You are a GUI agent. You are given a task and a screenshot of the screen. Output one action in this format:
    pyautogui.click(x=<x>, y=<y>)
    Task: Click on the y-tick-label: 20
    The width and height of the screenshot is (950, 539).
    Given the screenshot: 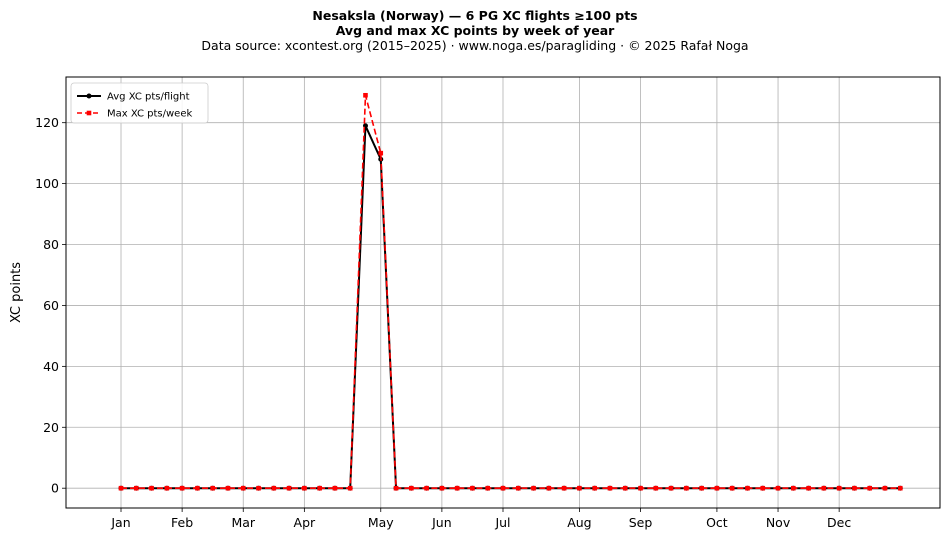 What is the action you would take?
    pyautogui.click(x=51, y=427)
    